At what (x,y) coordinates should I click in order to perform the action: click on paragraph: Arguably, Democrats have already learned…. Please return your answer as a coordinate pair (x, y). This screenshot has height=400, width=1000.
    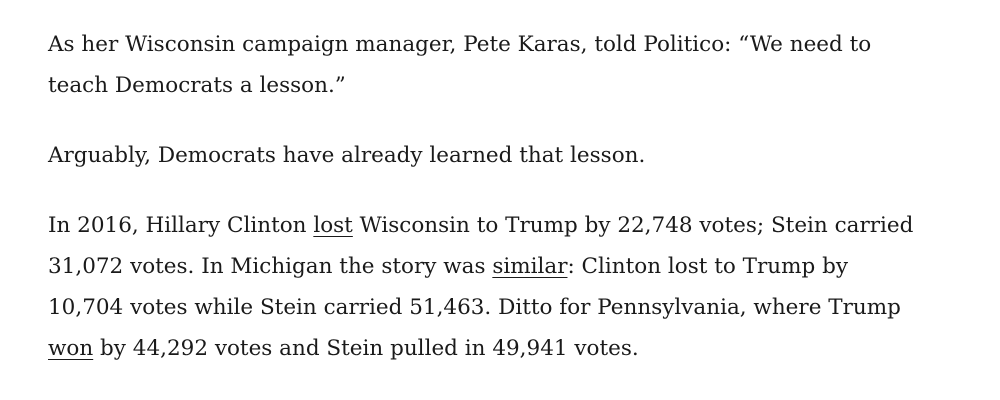
    Looking at the image, I should click on (488, 155).